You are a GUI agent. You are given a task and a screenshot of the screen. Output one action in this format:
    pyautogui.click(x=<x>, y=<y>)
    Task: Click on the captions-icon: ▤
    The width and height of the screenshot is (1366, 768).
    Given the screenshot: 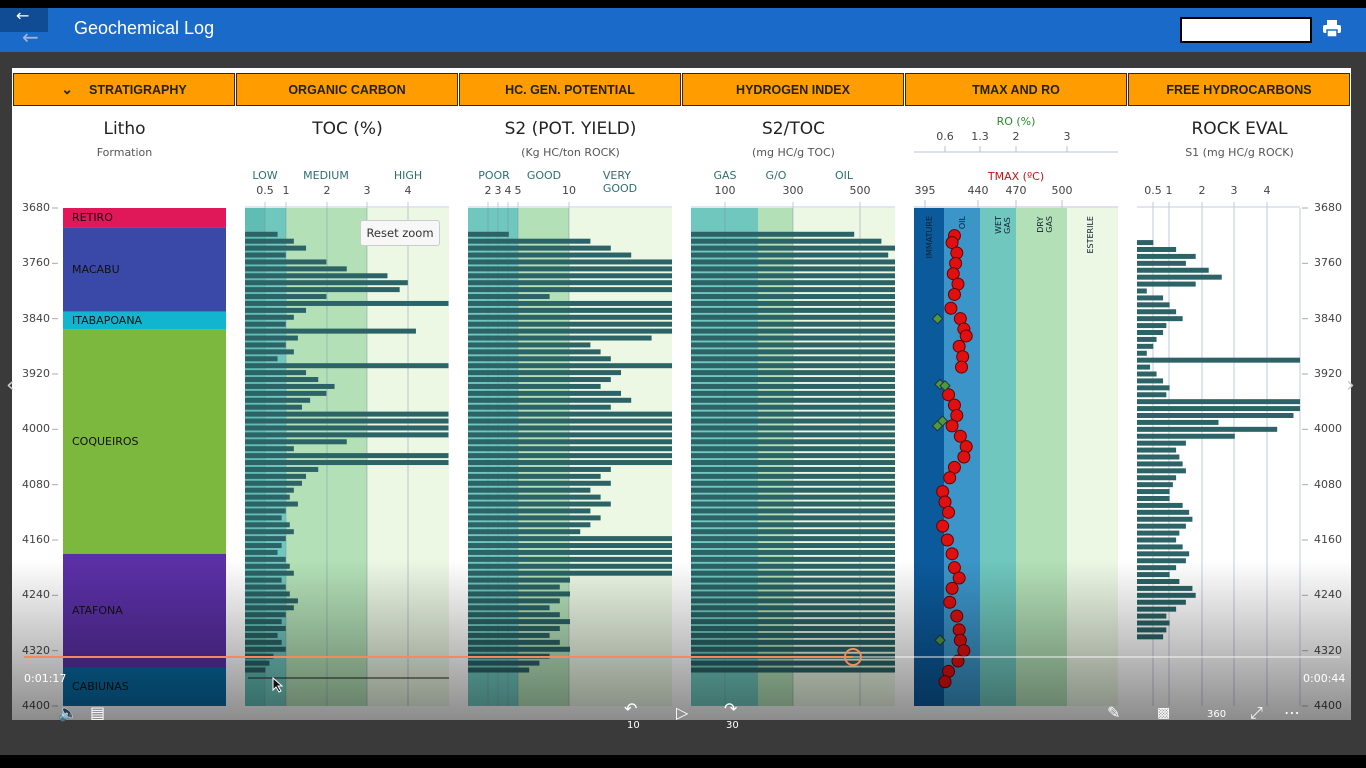 What is the action you would take?
    pyautogui.click(x=98, y=712)
    